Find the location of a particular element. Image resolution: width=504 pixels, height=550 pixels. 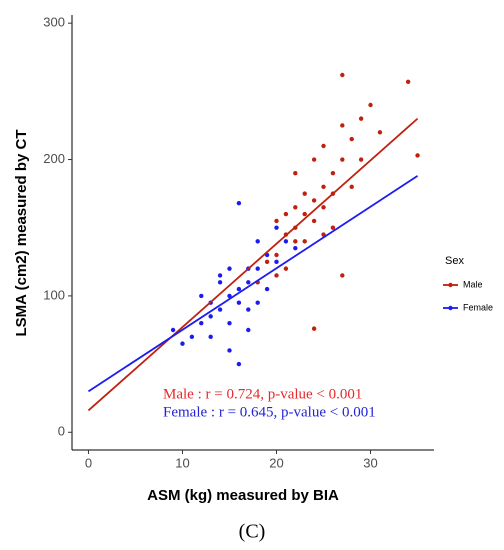

y-tick-label: 200 is located at coordinates (54, 158).